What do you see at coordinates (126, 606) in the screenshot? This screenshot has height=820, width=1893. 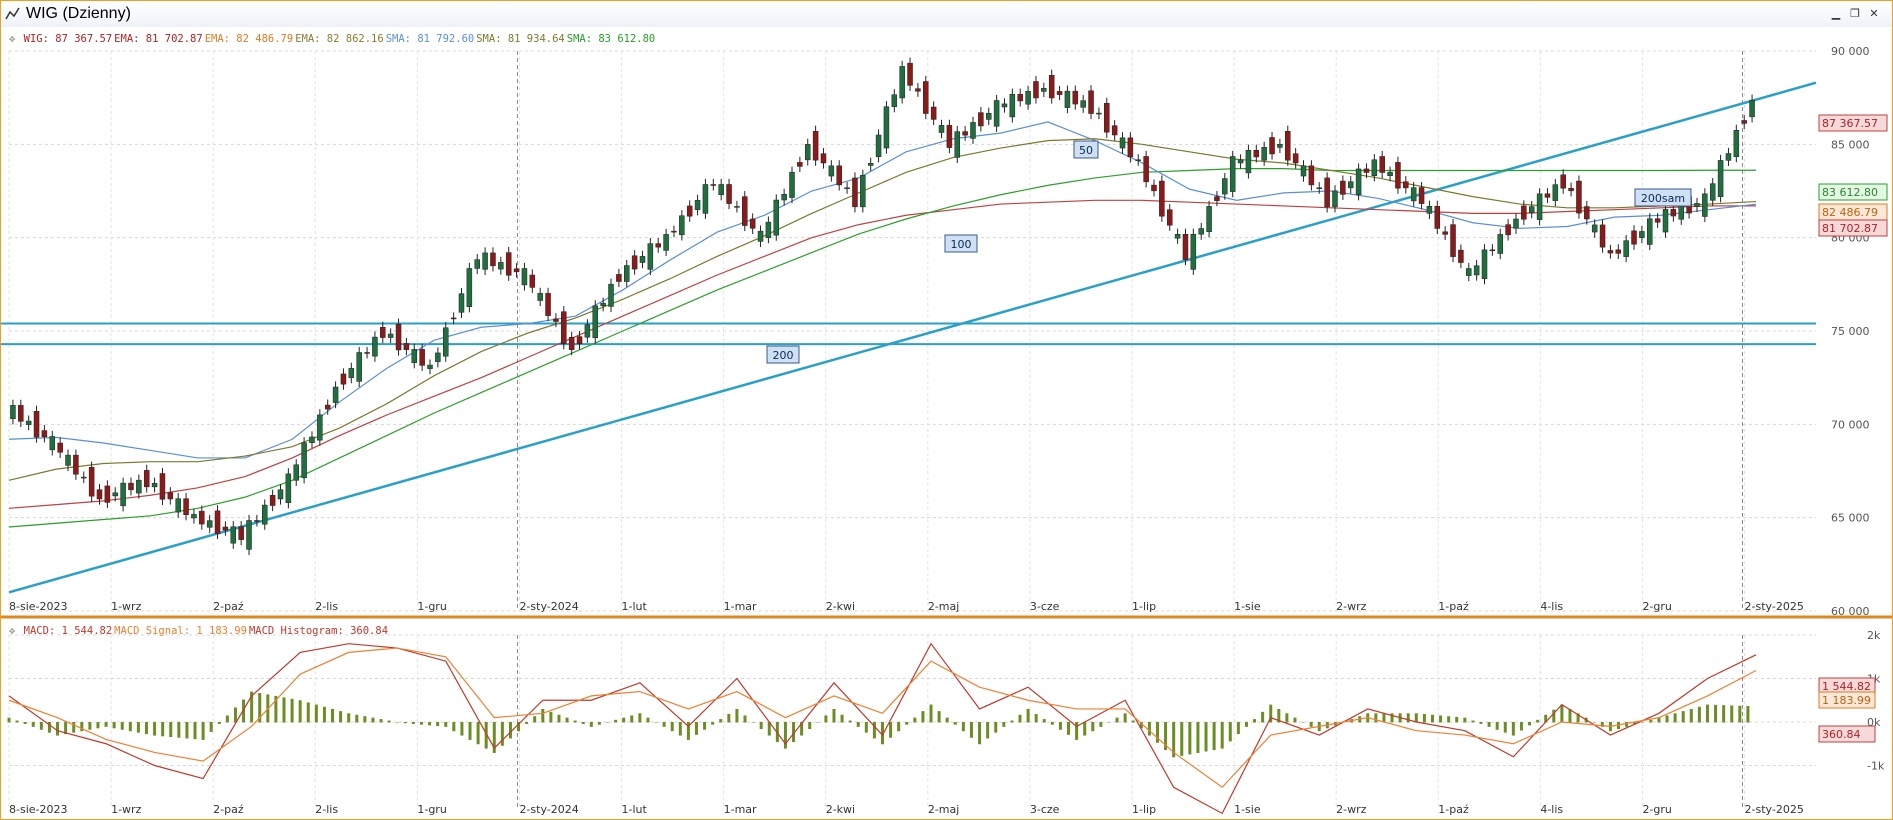 I see `x-tick-label: 1-wrz` at bounding box center [126, 606].